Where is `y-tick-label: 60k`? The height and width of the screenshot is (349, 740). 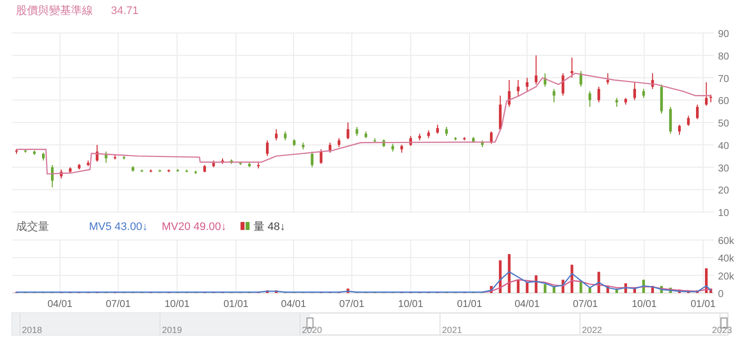 y-tick-label: 60k is located at coordinates (727, 241).